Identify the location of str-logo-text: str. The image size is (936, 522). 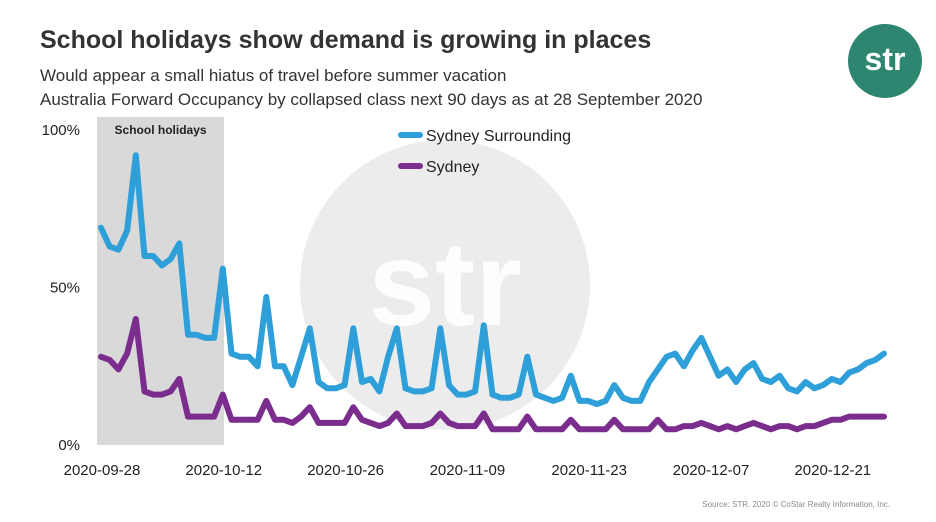
(885, 58).